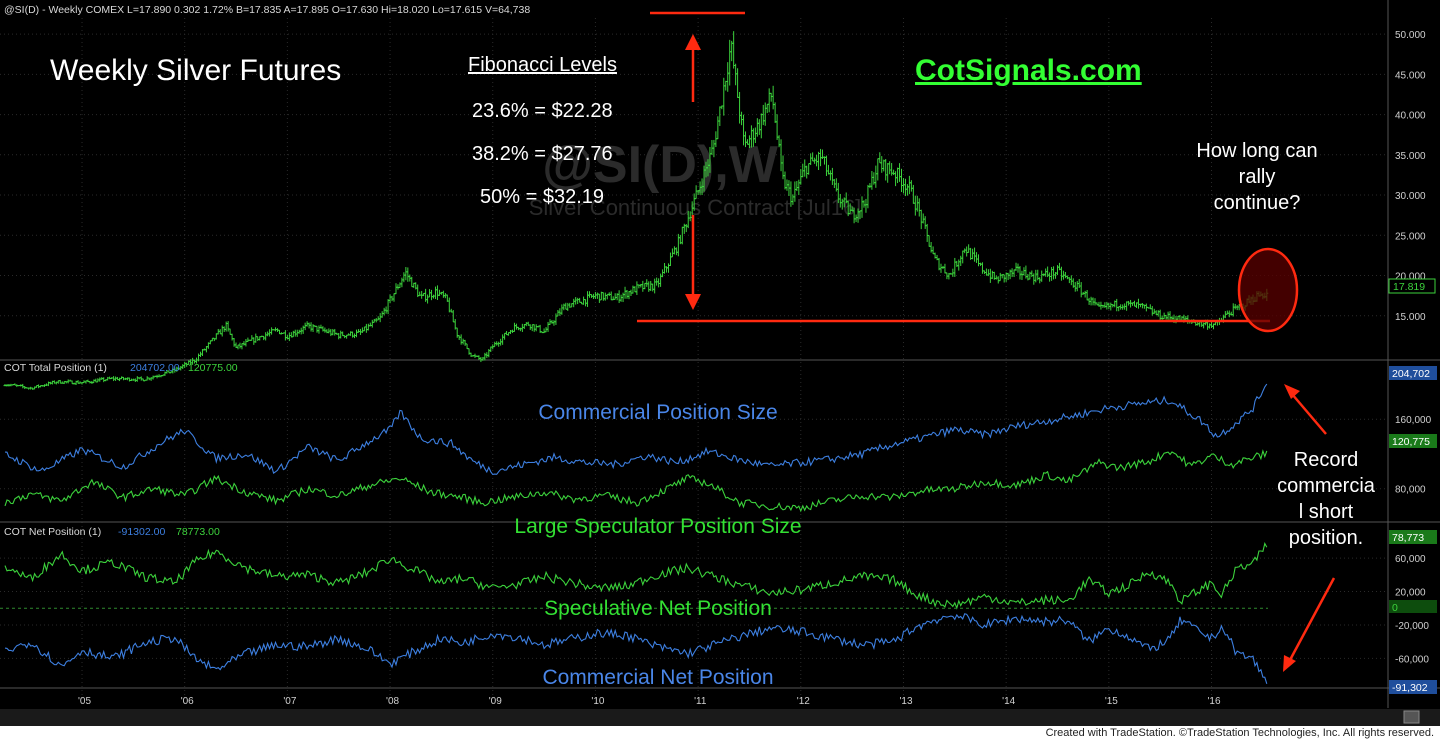 The height and width of the screenshot is (740, 1440). Describe the element at coordinates (1410, 196) in the screenshot. I see `y-tick-label: 30.000` at that location.